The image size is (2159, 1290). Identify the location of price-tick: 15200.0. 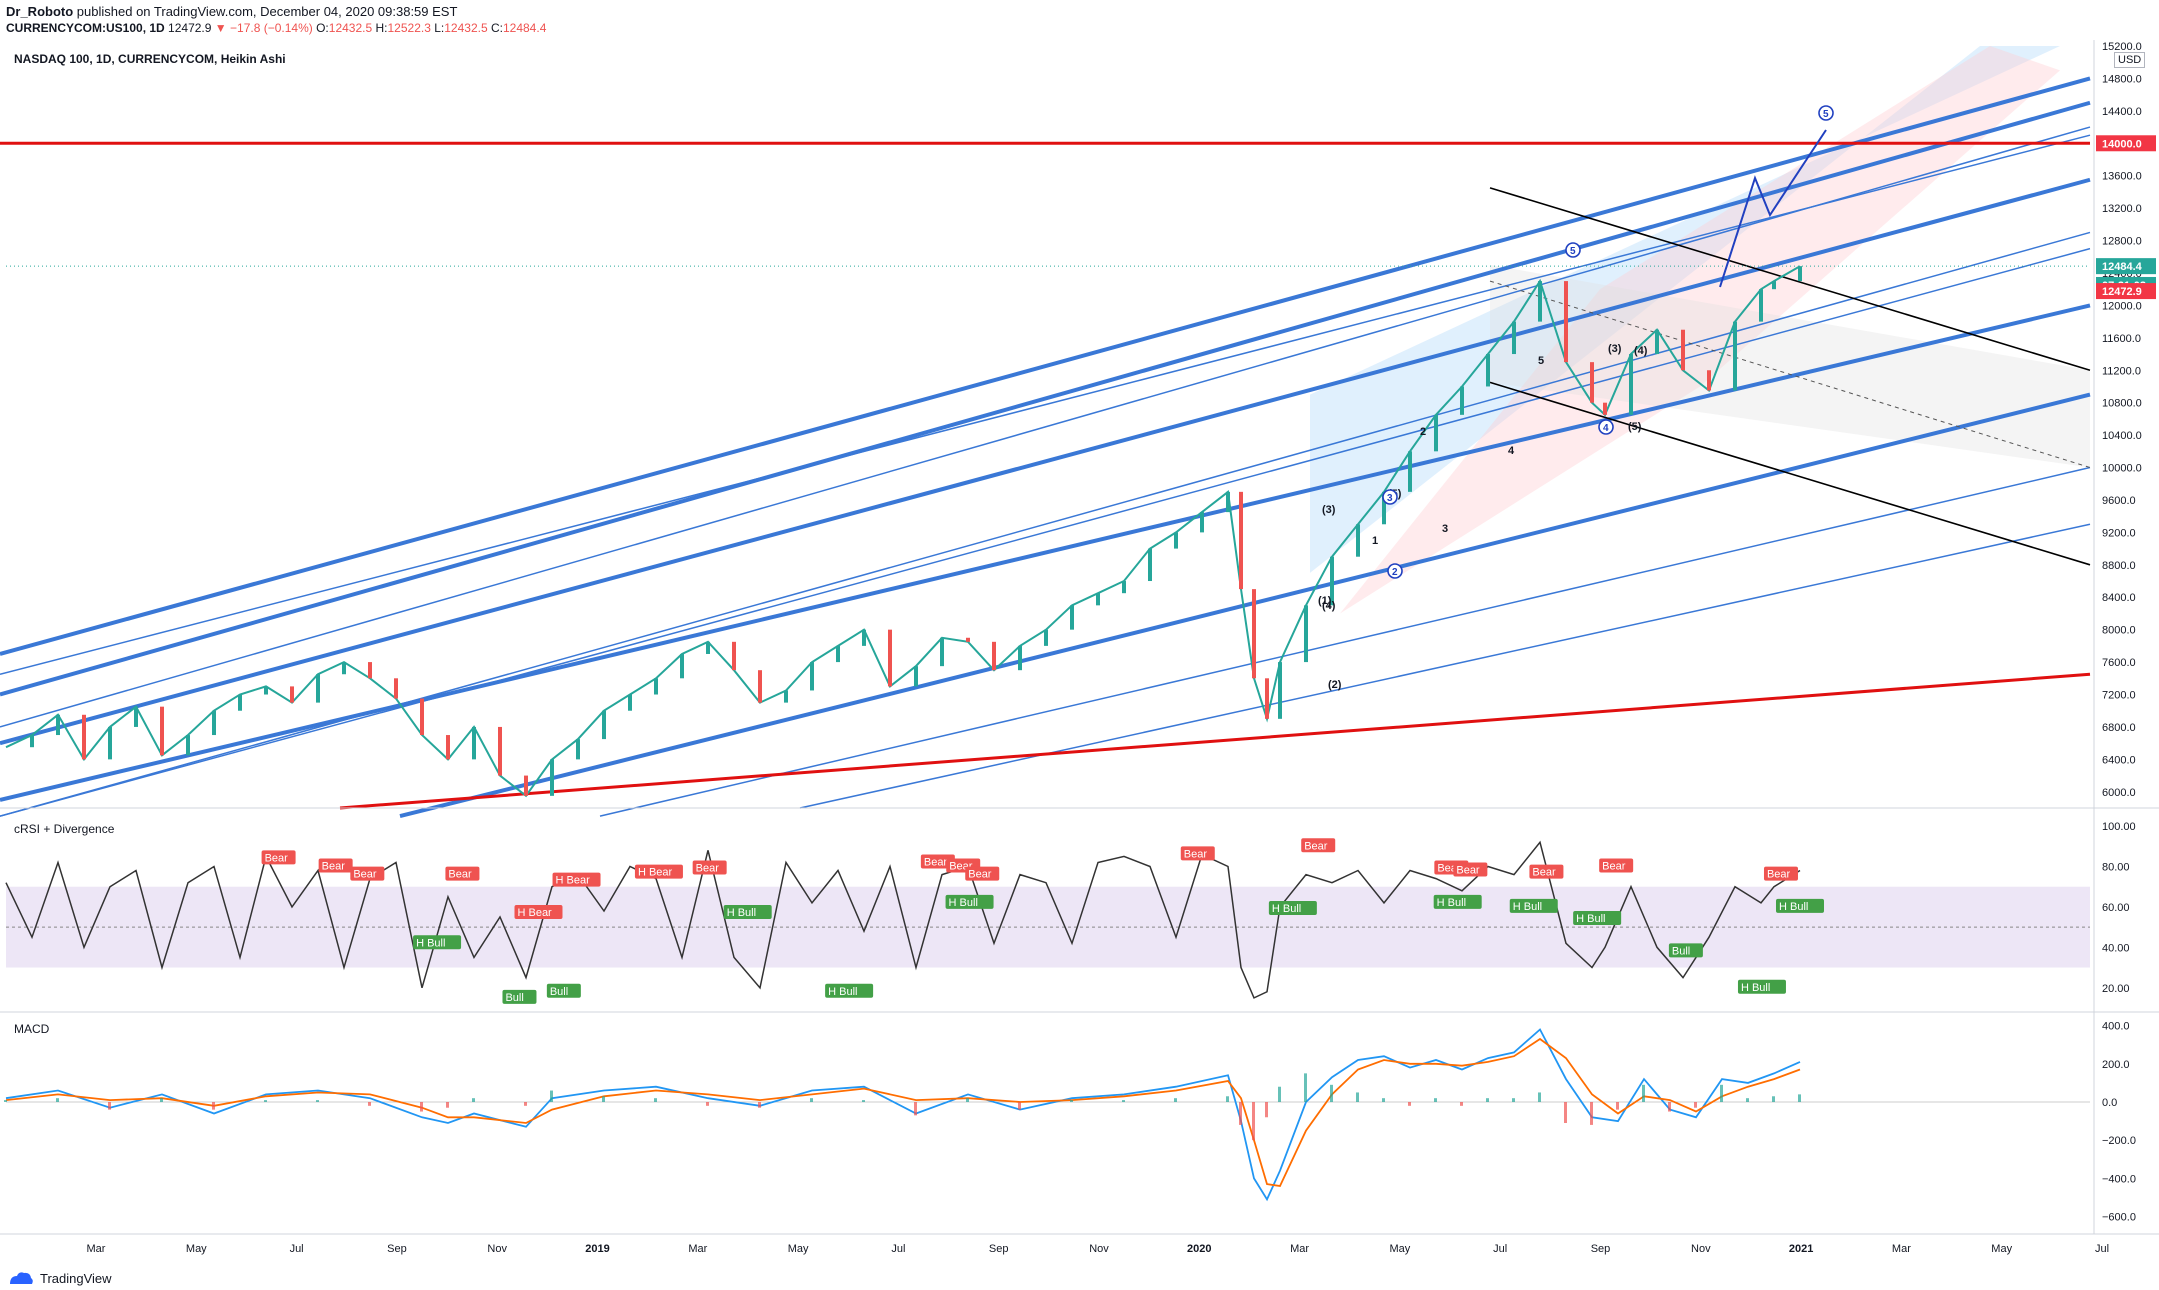
(2122, 47).